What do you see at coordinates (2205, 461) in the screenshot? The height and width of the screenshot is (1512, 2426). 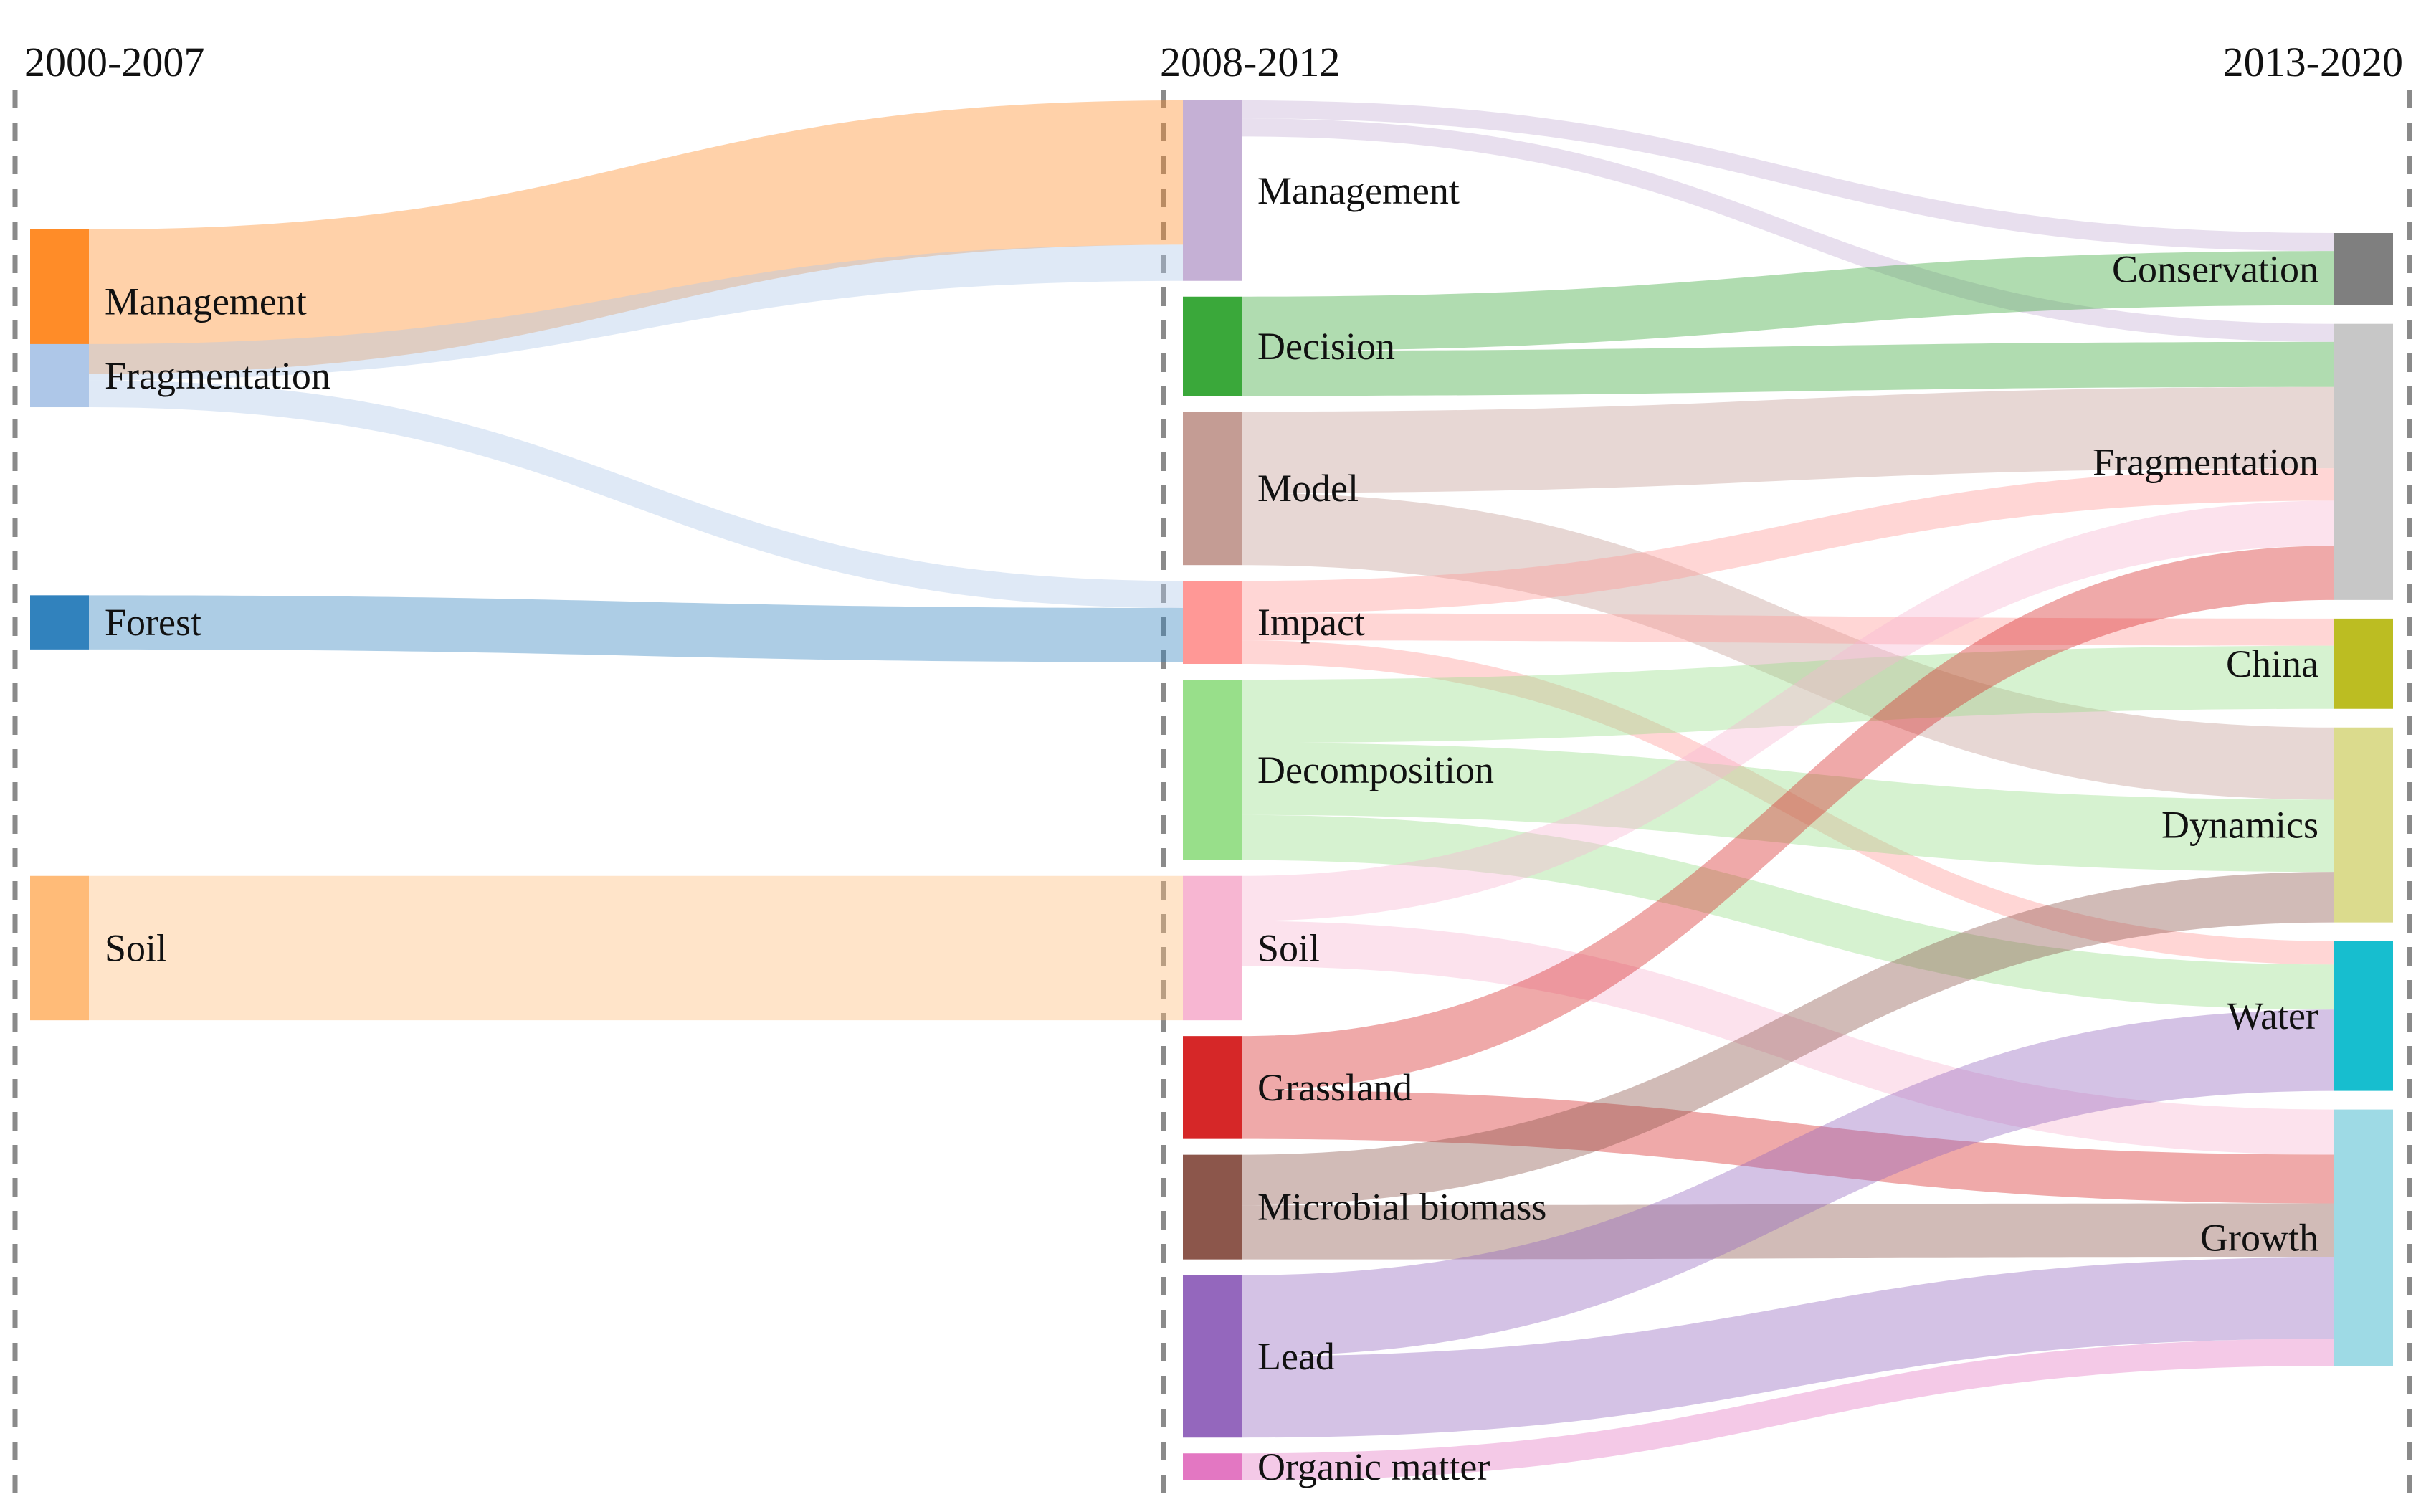 I see `node-label-fr2: Fragmentation` at bounding box center [2205, 461].